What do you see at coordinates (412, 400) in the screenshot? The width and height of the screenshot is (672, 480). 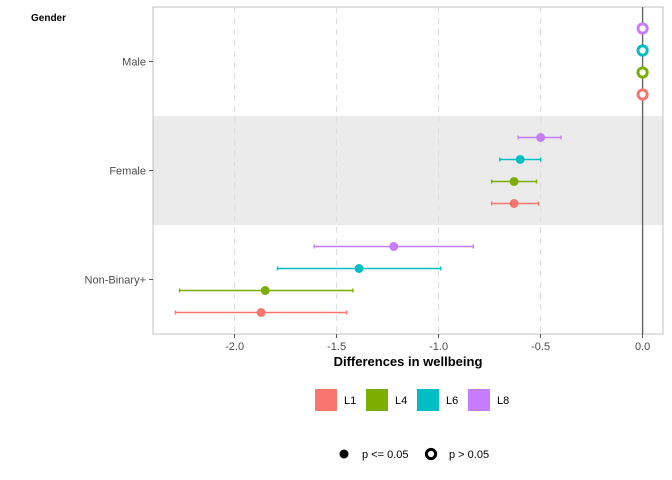 I see `series-legend: L1 L4 L6 L8` at bounding box center [412, 400].